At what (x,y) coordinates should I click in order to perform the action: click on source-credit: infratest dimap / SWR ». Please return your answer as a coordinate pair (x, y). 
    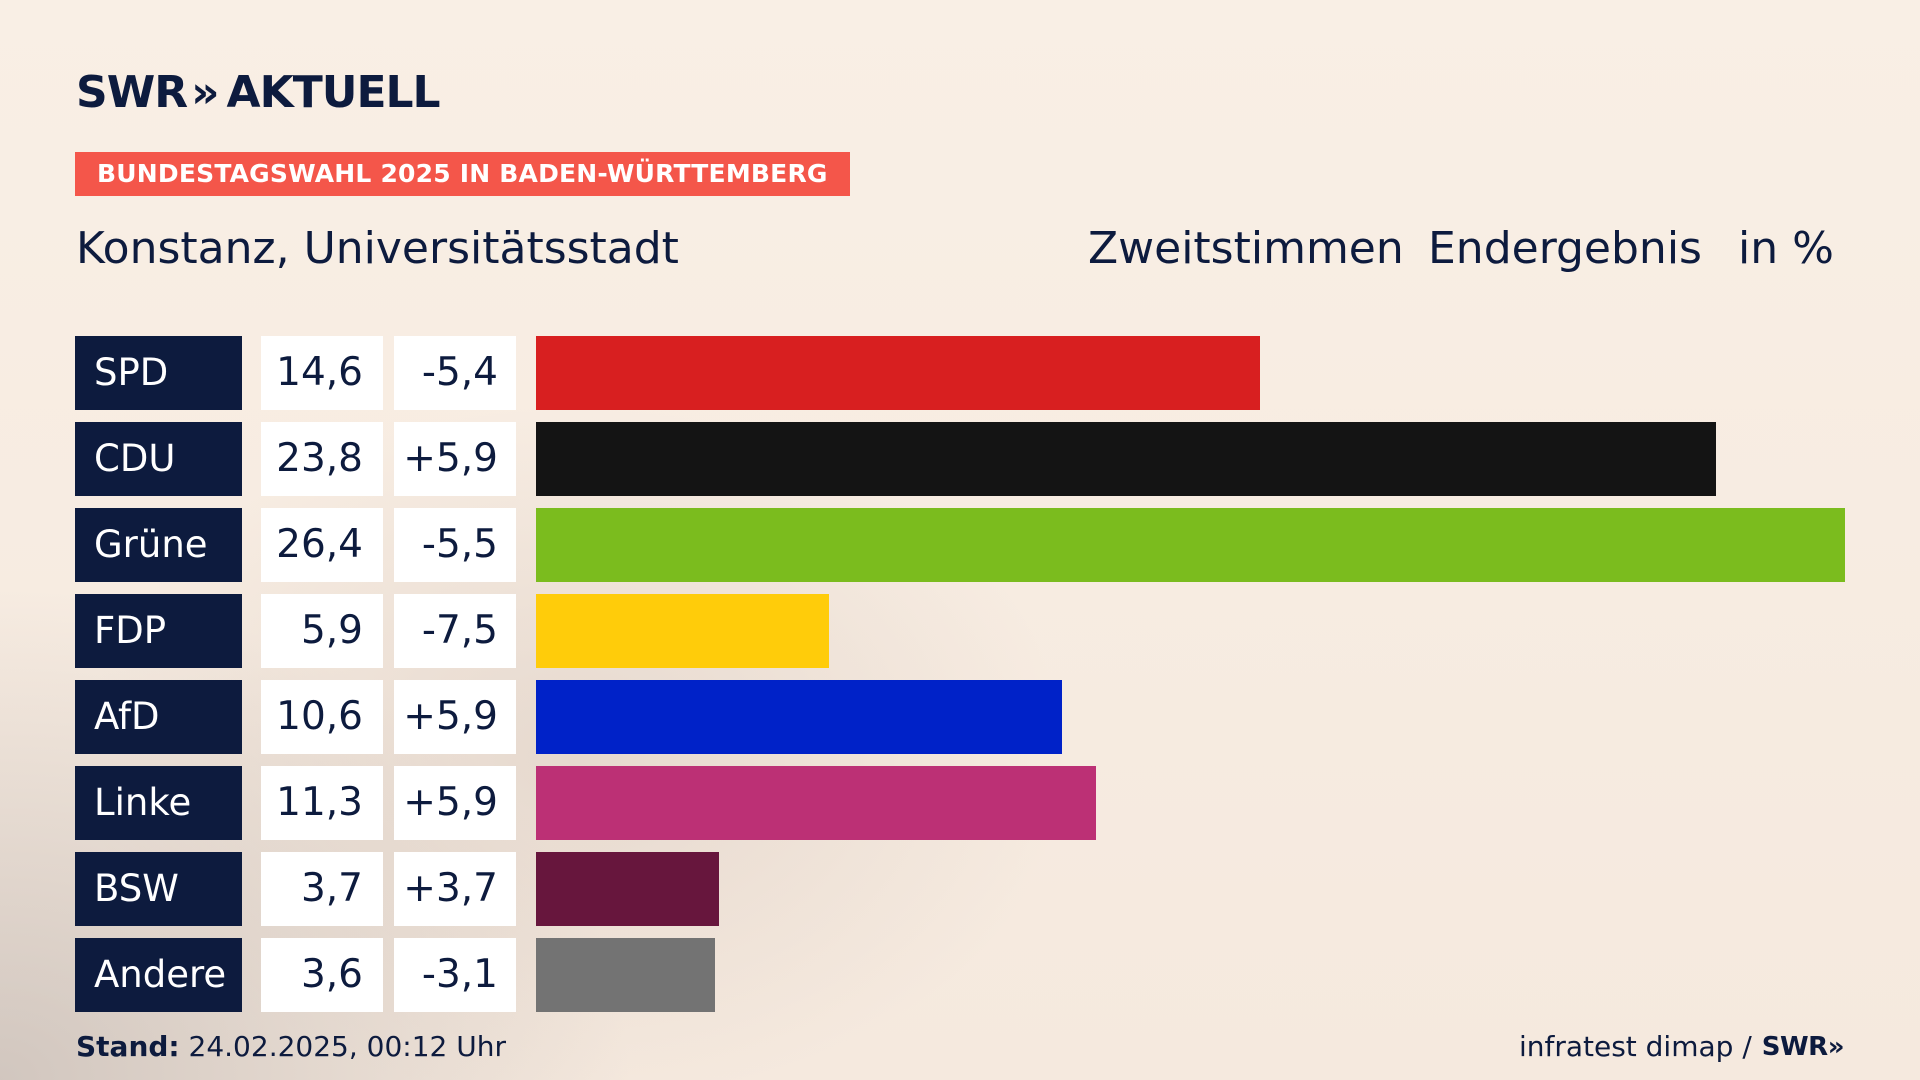
    Looking at the image, I should click on (1681, 1047).